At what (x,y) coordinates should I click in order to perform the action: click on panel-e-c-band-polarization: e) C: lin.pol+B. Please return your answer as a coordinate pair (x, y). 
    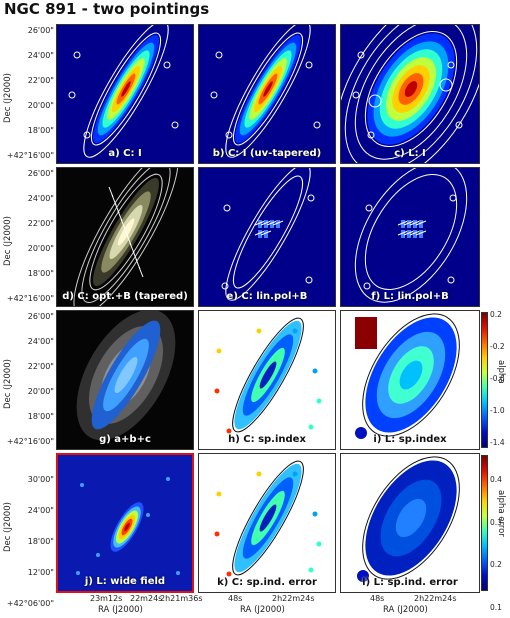
    Looking at the image, I should click on (267, 237).